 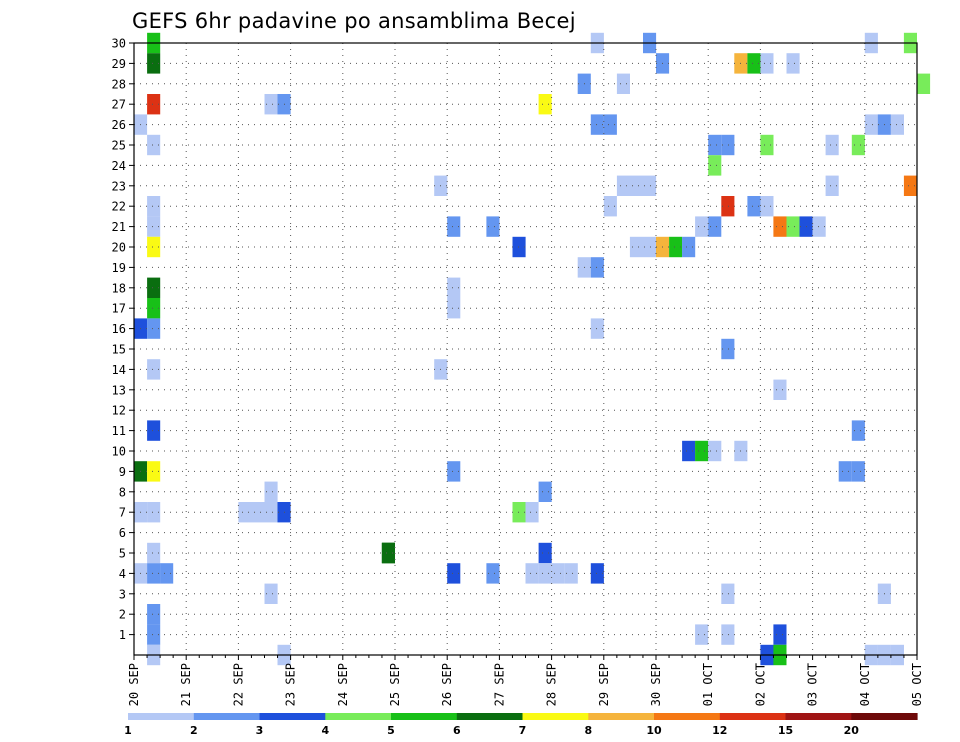 I want to click on colorbar-label: 5, so click(x=391, y=730).